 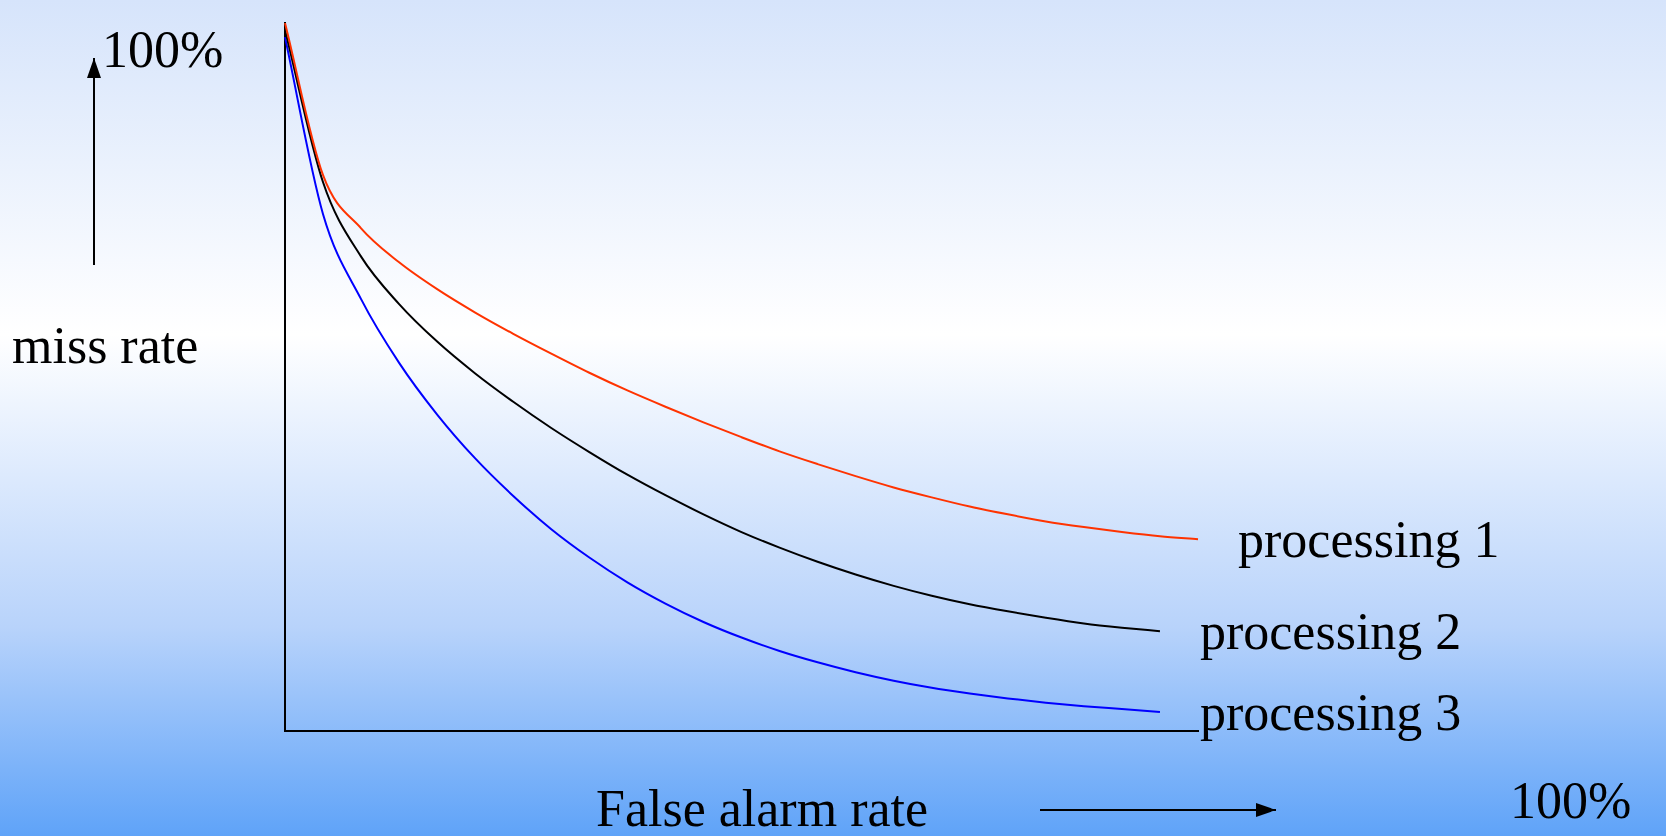 I want to click on series-label: processing 2, so click(x=1330, y=631).